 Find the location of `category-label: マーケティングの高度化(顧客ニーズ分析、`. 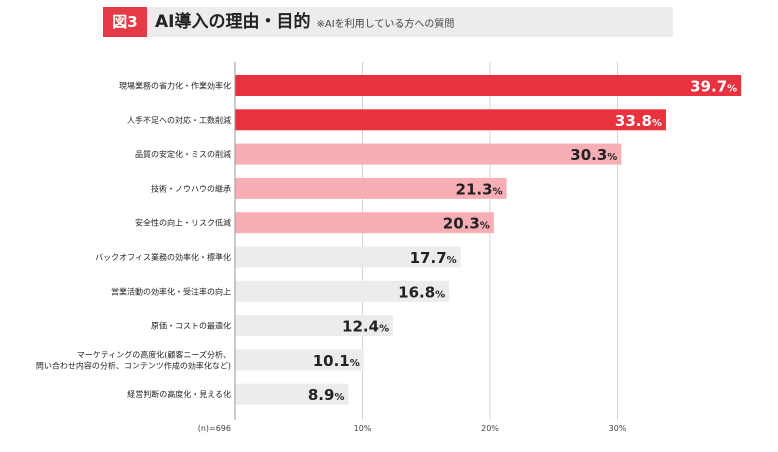

category-label: マーケティングの高度化(顧客ニーズ分析、 is located at coordinates (154, 354).